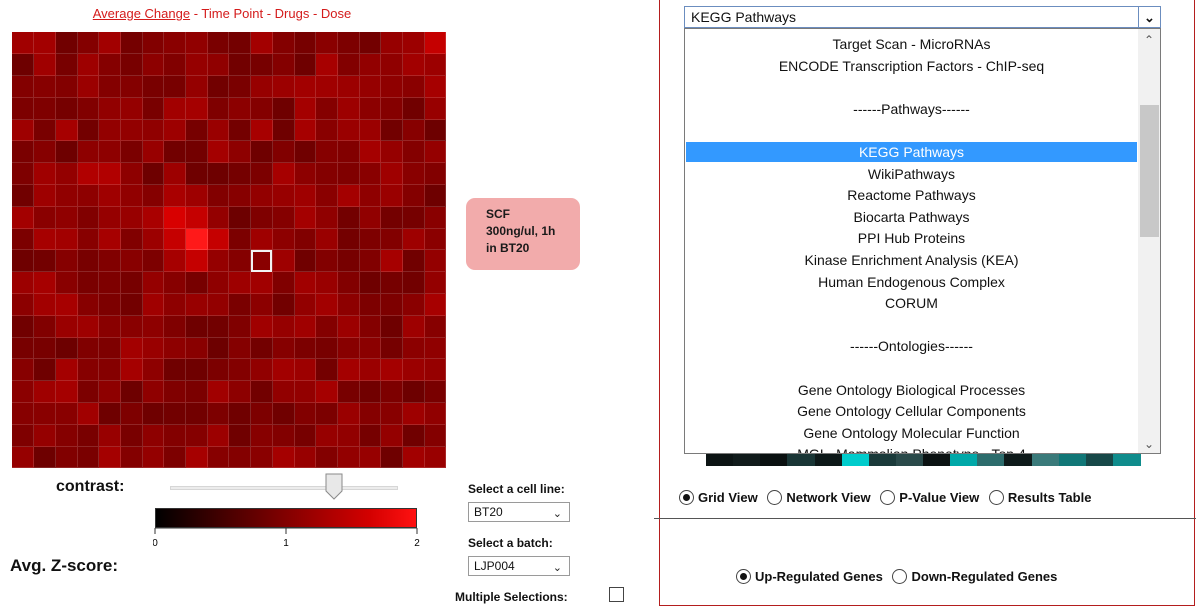  I want to click on library-option: ------Pathways------, so click(911, 108).